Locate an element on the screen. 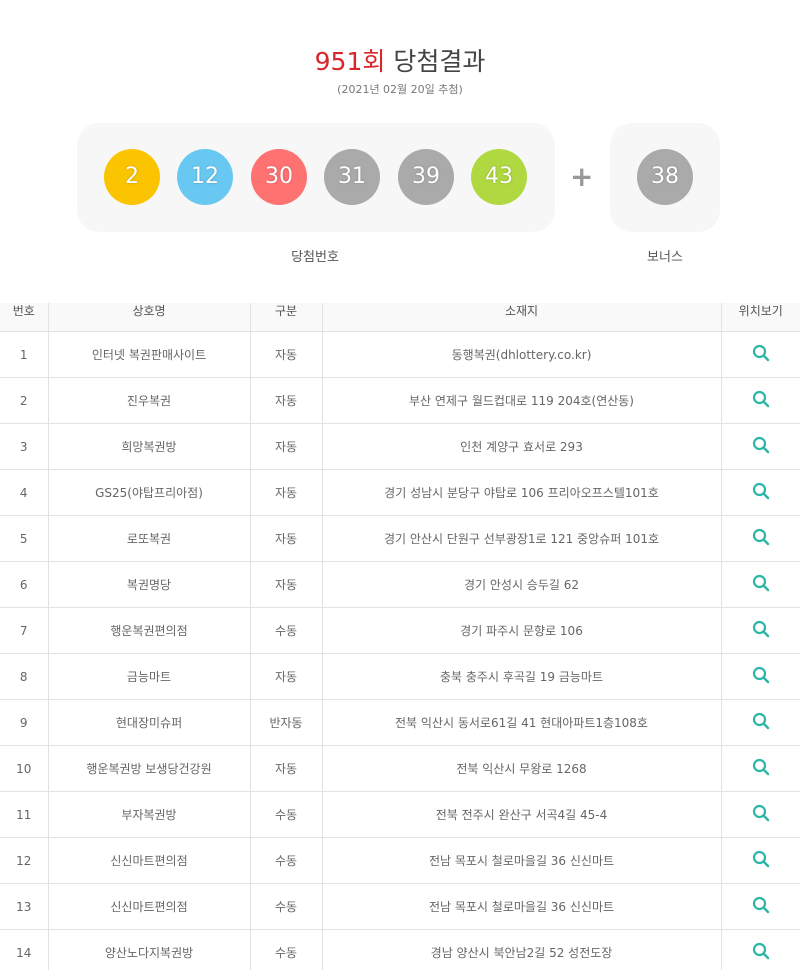 Image resolution: width=800 pixels, height=970 pixels. store-name: 부자복권방 is located at coordinates (149, 814).